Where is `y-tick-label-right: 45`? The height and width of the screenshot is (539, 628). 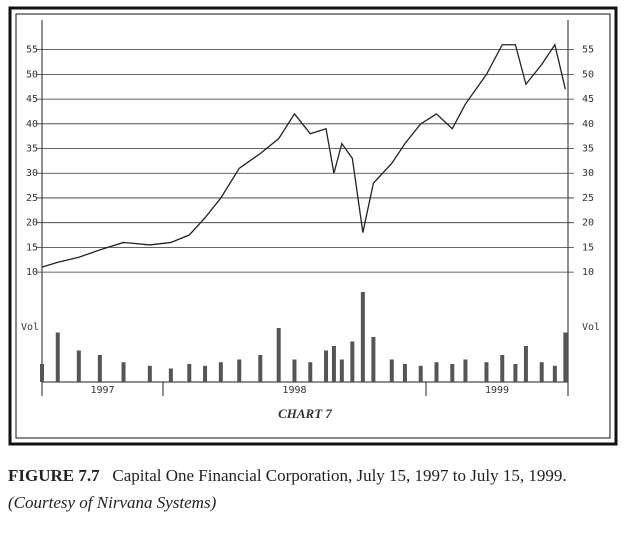 y-tick-label-right: 45 is located at coordinates (588, 99).